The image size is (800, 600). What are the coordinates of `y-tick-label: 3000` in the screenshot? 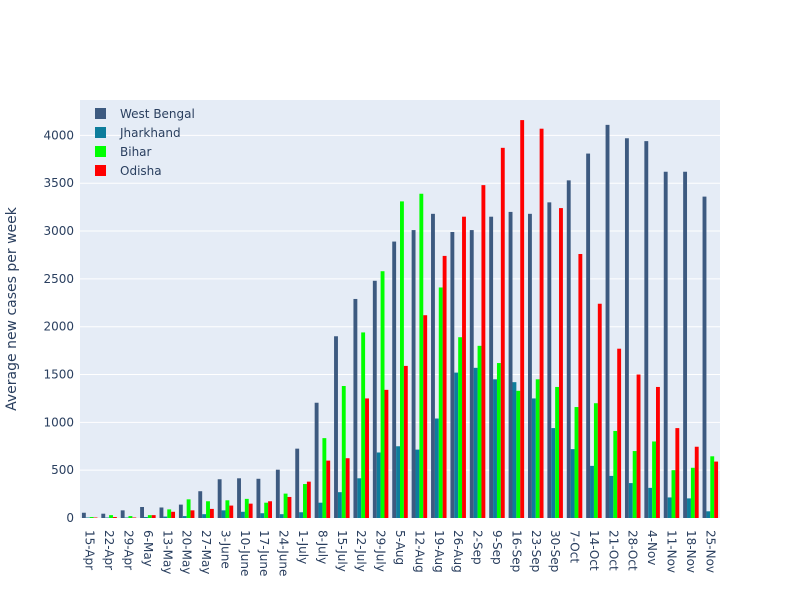 It's located at (58, 231).